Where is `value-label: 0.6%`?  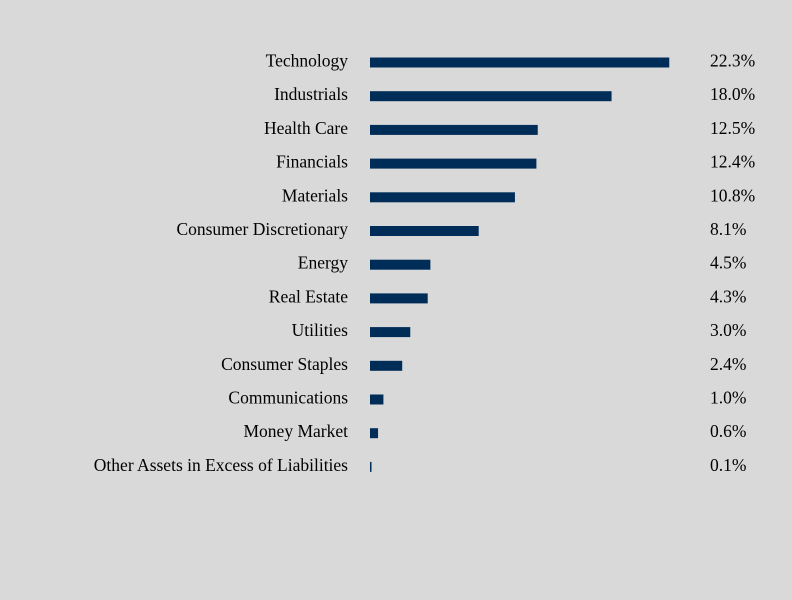 value-label: 0.6% is located at coordinates (728, 431).